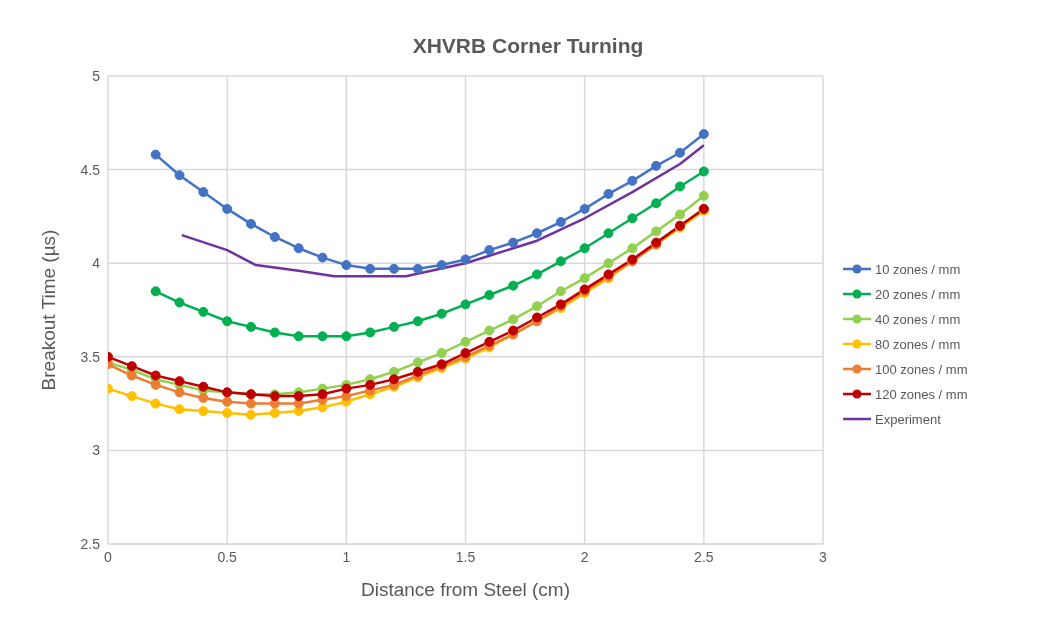  Describe the element at coordinates (918, 294) in the screenshot. I see `legend-label: 20 zones / mm` at that location.